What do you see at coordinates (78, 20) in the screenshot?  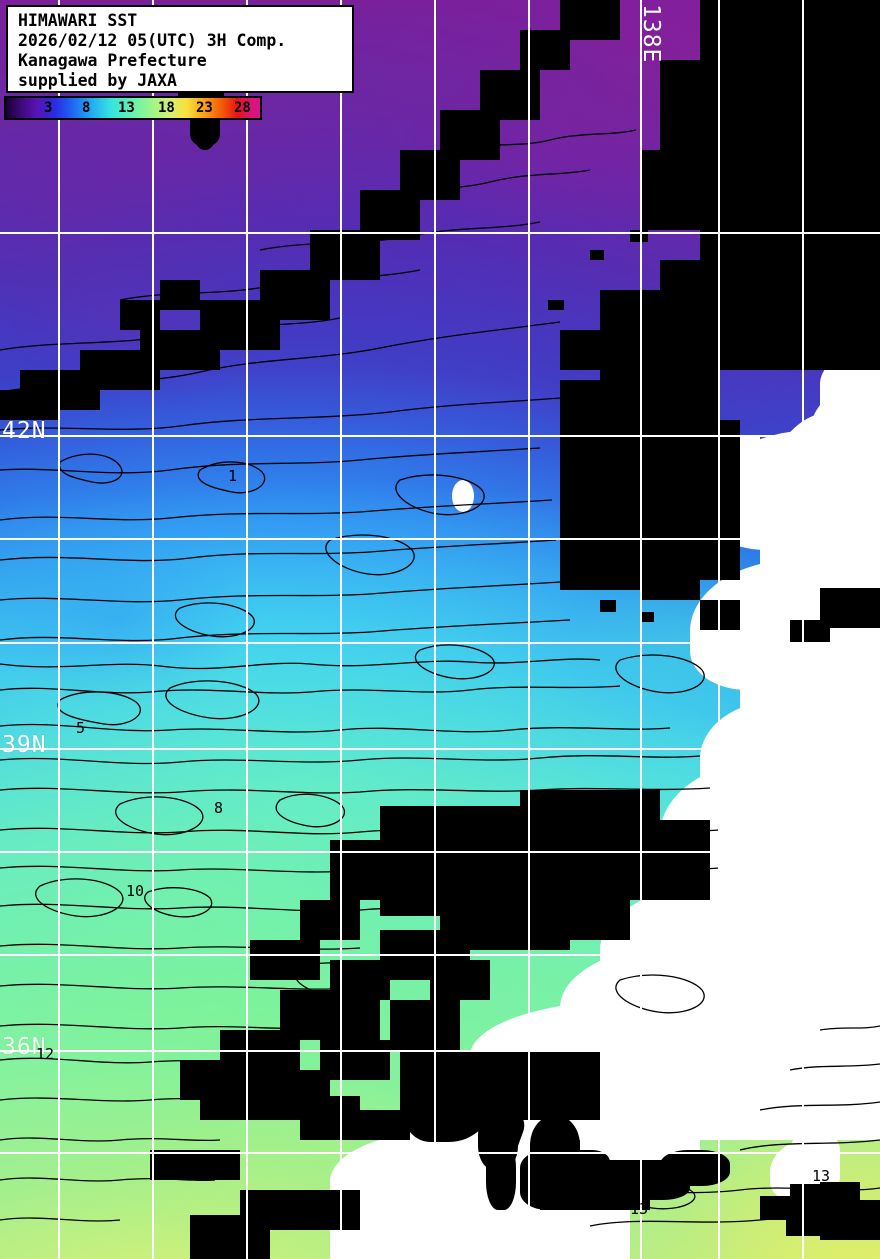 I see `product-title: HIMAWARI SST` at bounding box center [78, 20].